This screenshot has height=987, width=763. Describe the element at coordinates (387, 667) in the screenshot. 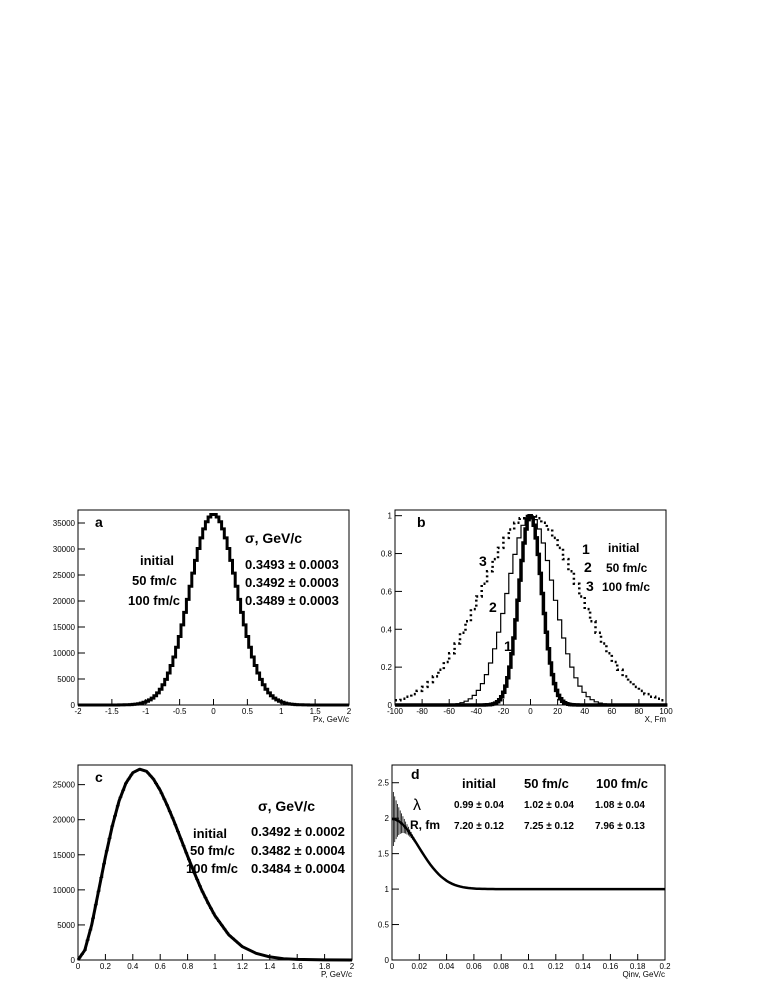

I see `y-tick-label: 0.2` at that location.